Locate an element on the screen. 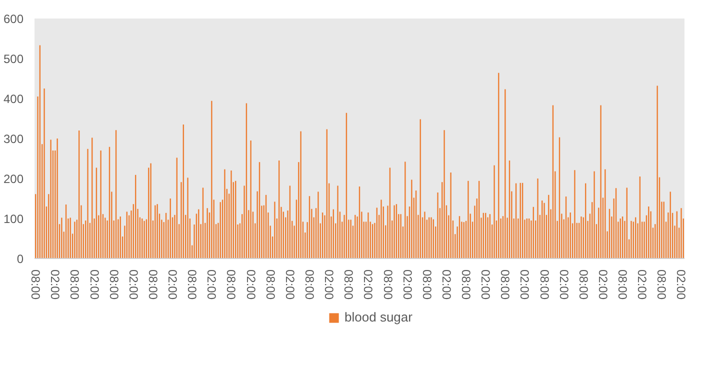 This screenshot has height=378, width=720. y-tick-label: 100 is located at coordinates (13, 219).